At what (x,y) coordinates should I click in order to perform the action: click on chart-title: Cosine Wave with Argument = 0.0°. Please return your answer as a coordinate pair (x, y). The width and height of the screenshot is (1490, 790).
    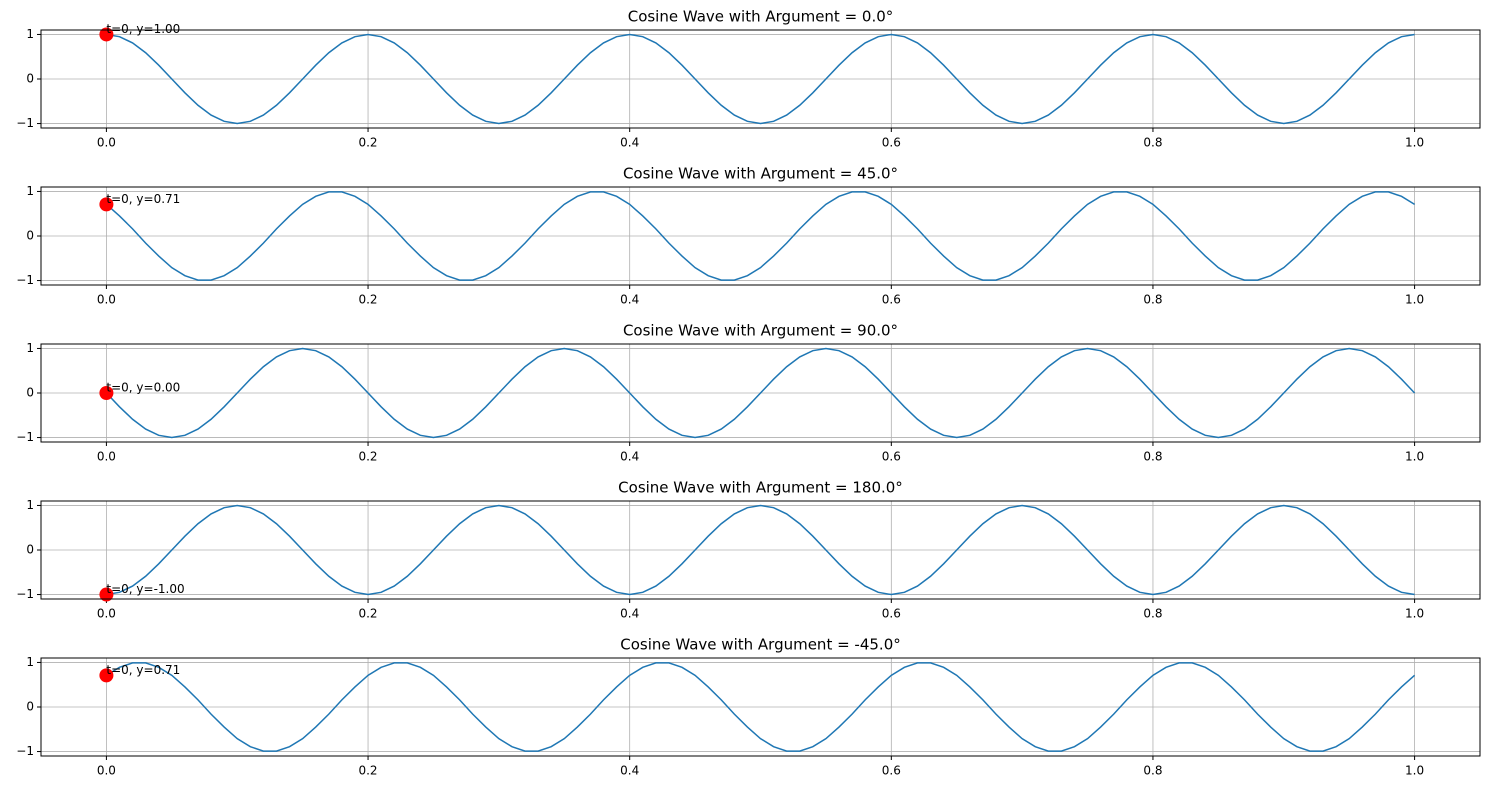
    Looking at the image, I should click on (761, 17).